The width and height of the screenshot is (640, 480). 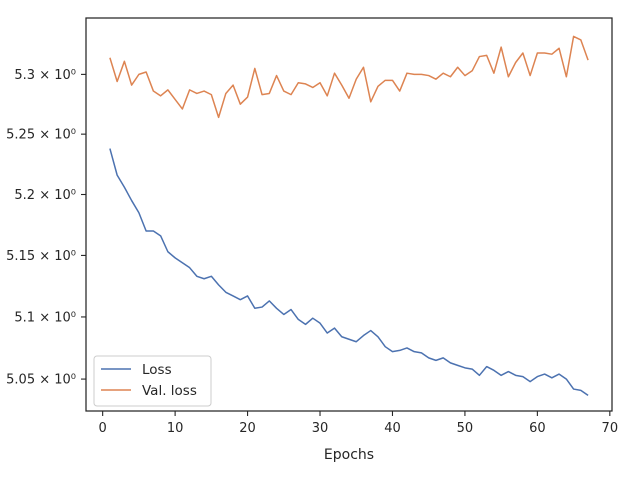 What do you see at coordinates (359, 423) in the screenshot?
I see `x-axis: 0 10 20 30 40 50 60 70` at bounding box center [359, 423].